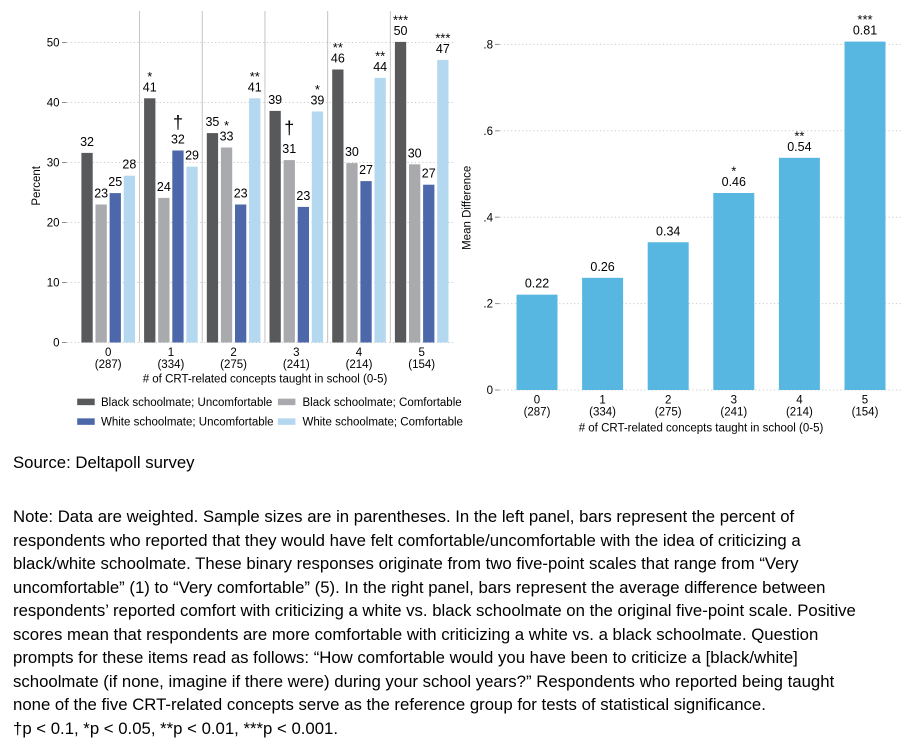 The height and width of the screenshot is (751, 904). What do you see at coordinates (488, 132) in the screenshot?
I see `svg-text: .6` at bounding box center [488, 132].